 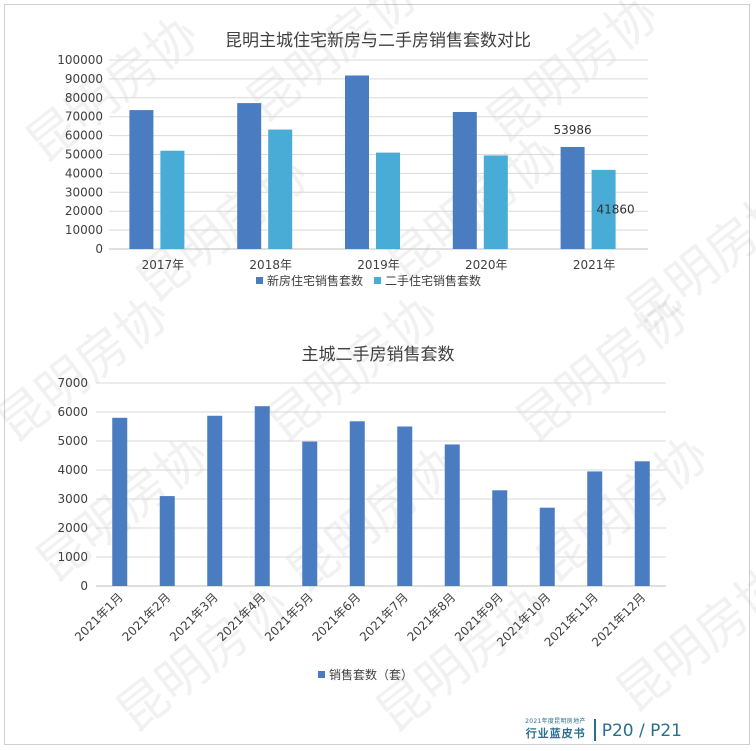 What do you see at coordinates (384, 617) in the screenshot?
I see `chart2-x-tick-label: 2021年7月` at bounding box center [384, 617].